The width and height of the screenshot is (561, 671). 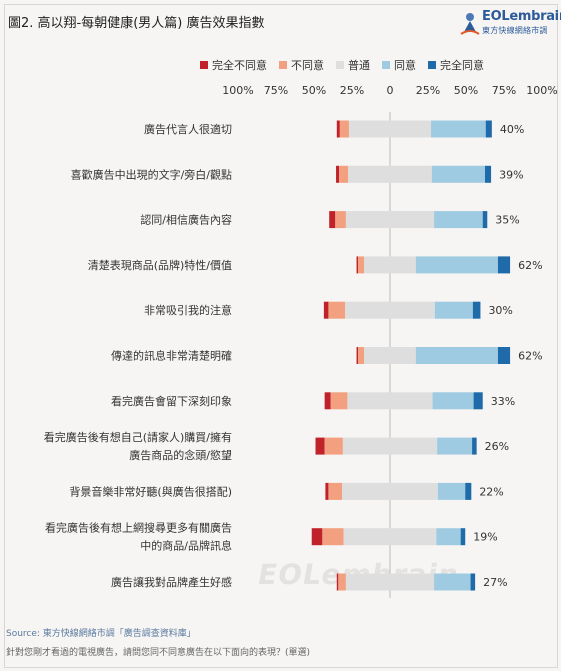 I want to click on legend-item: 不同意, so click(x=301, y=65).